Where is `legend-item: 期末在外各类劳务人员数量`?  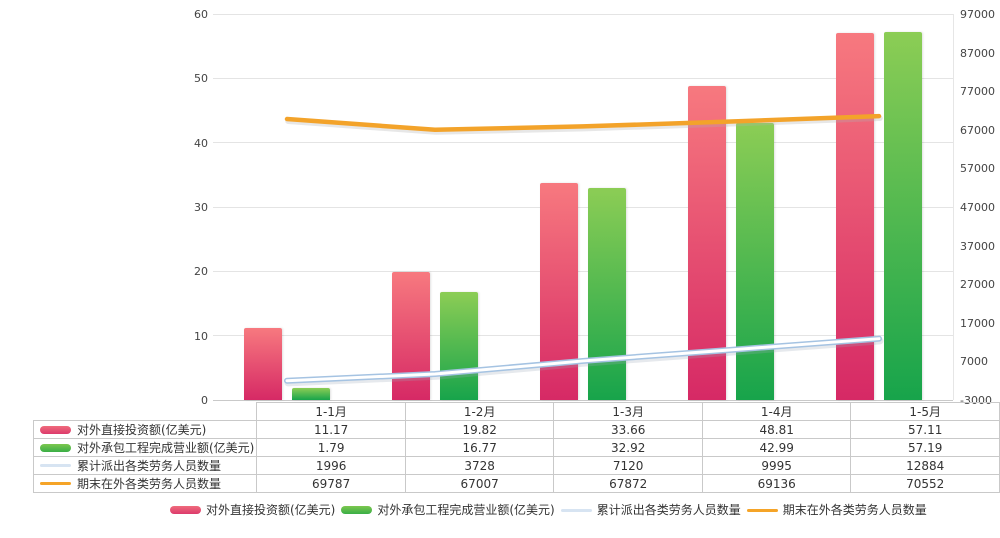 legend-item: 期末在外各类劳务人员数量 is located at coordinates (836, 509).